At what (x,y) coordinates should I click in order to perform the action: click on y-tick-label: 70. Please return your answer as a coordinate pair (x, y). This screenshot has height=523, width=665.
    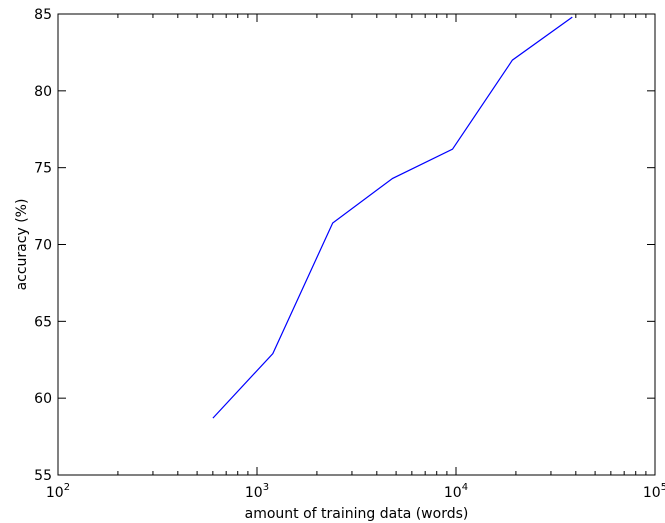
    Looking at the image, I should click on (43, 246).